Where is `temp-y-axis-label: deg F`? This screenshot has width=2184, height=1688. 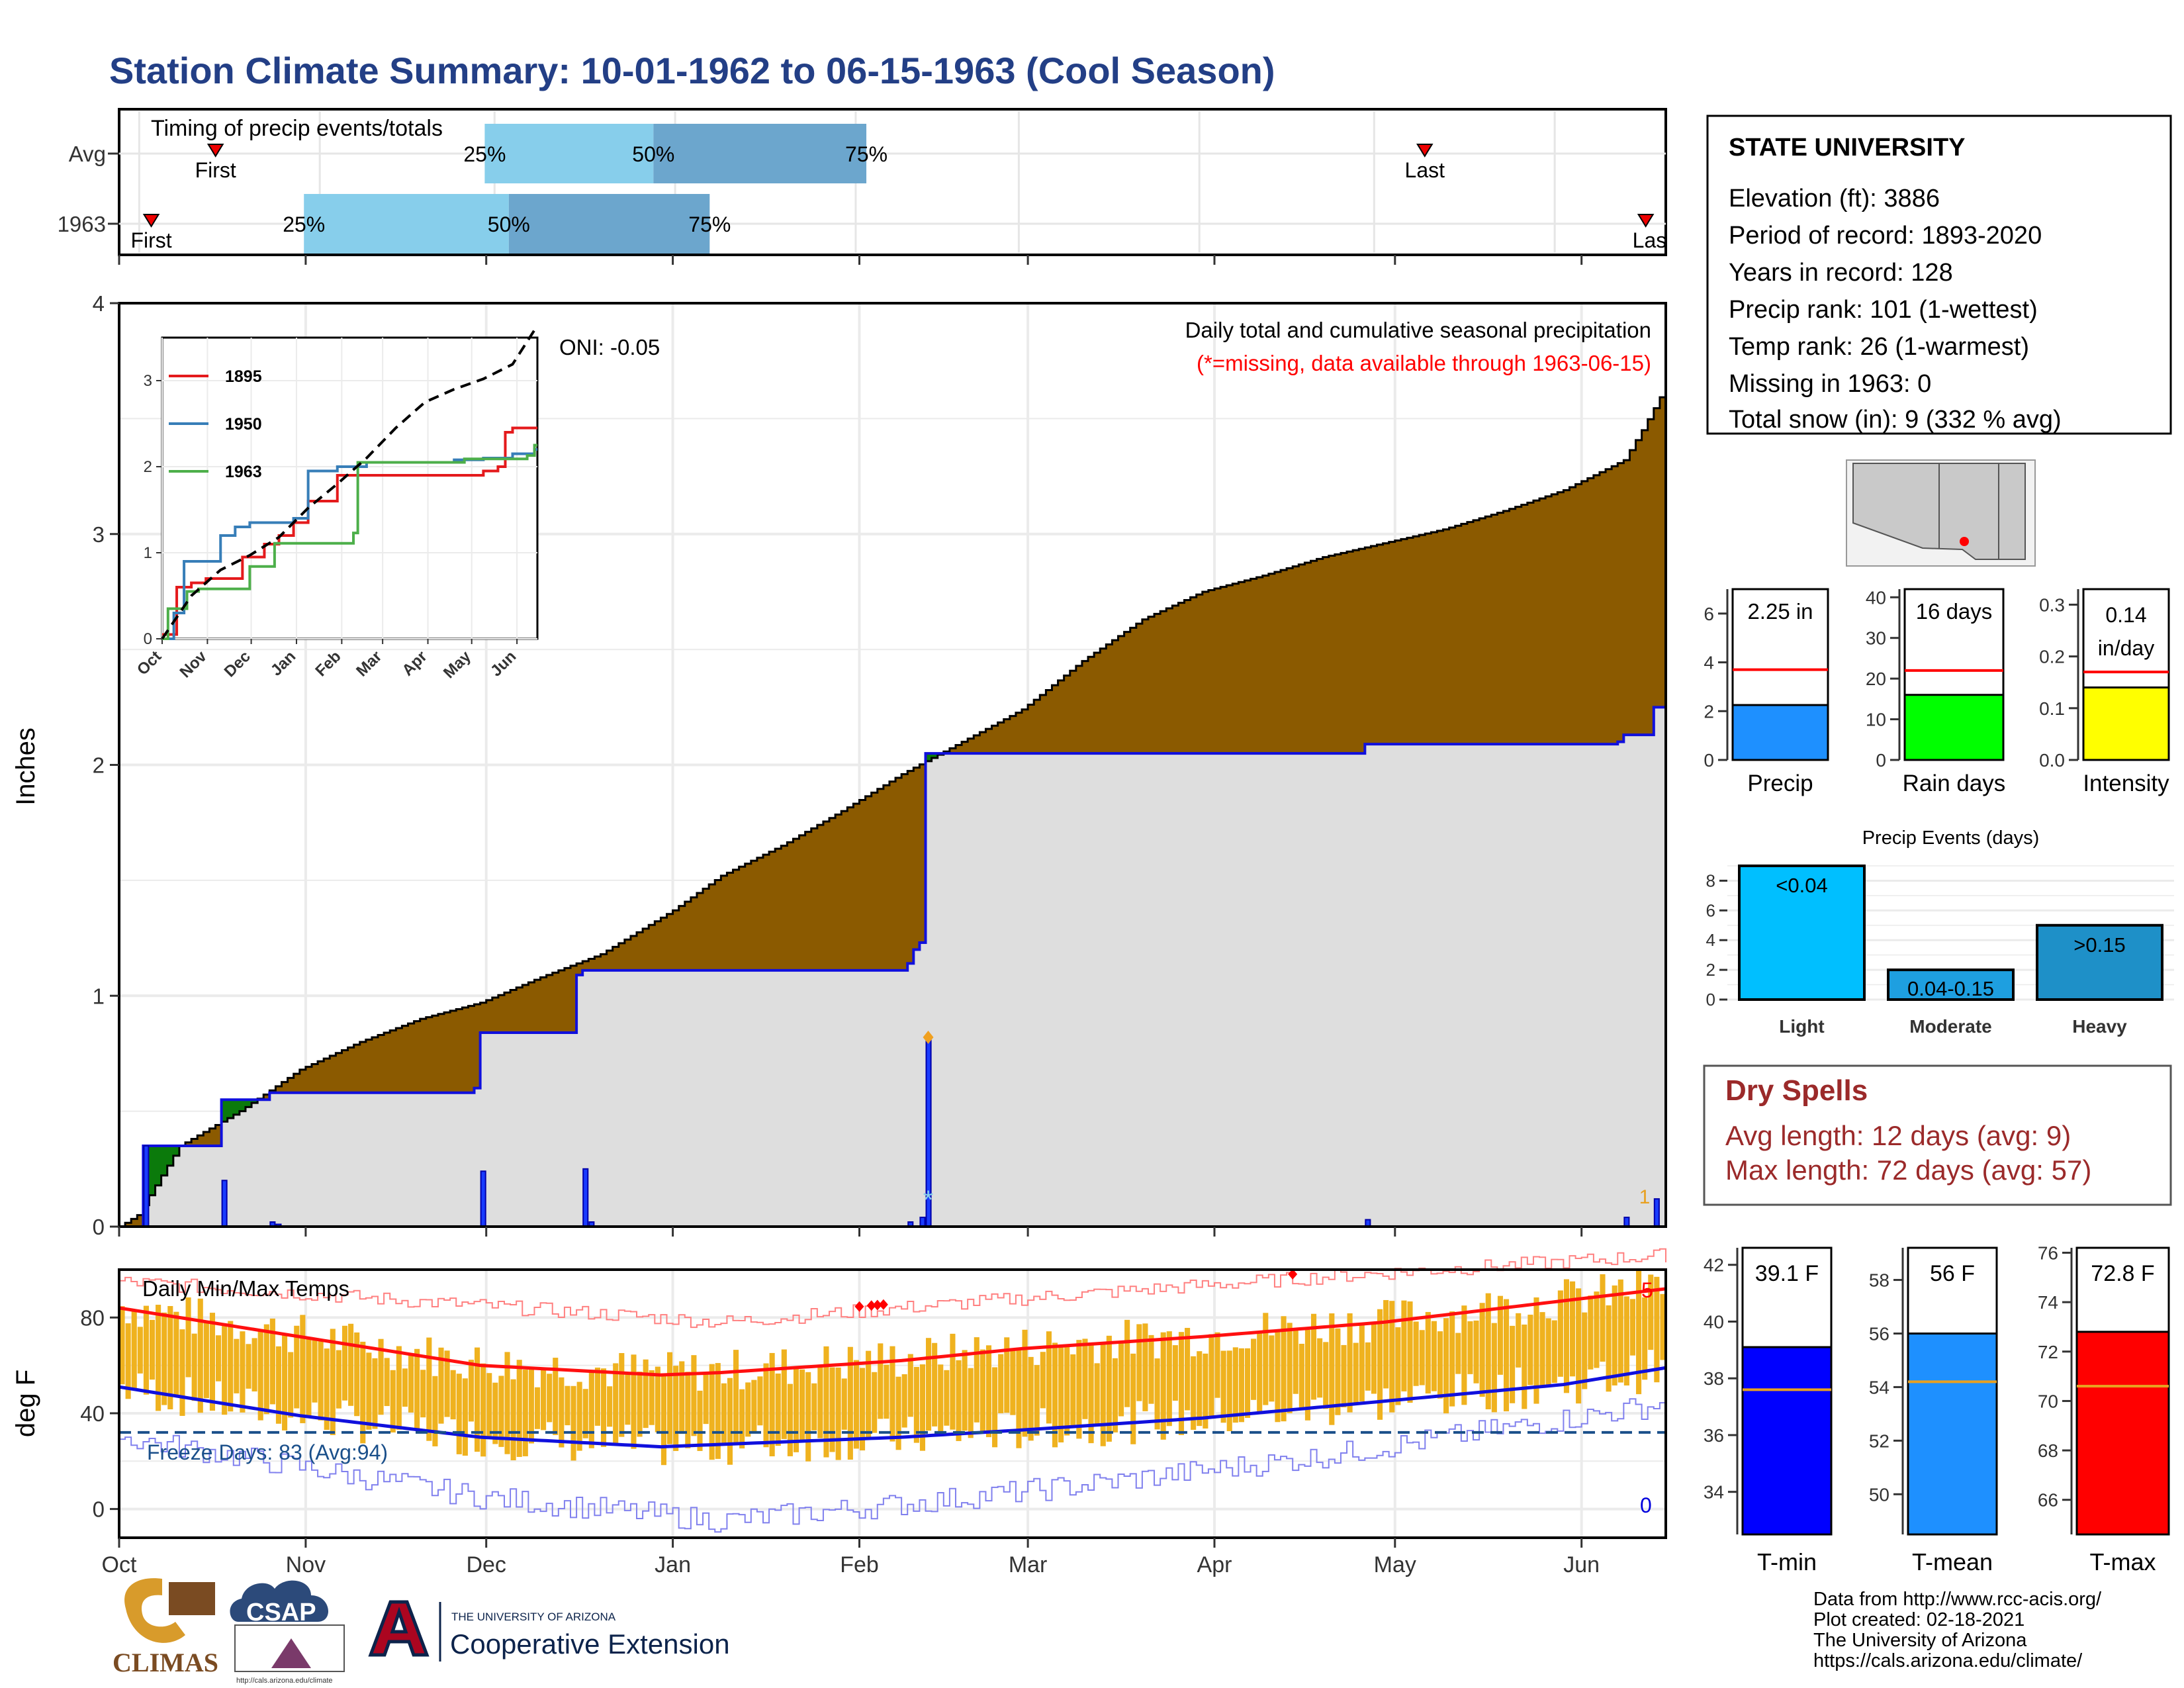
temp-y-axis-label: deg F is located at coordinates (26, 1403).